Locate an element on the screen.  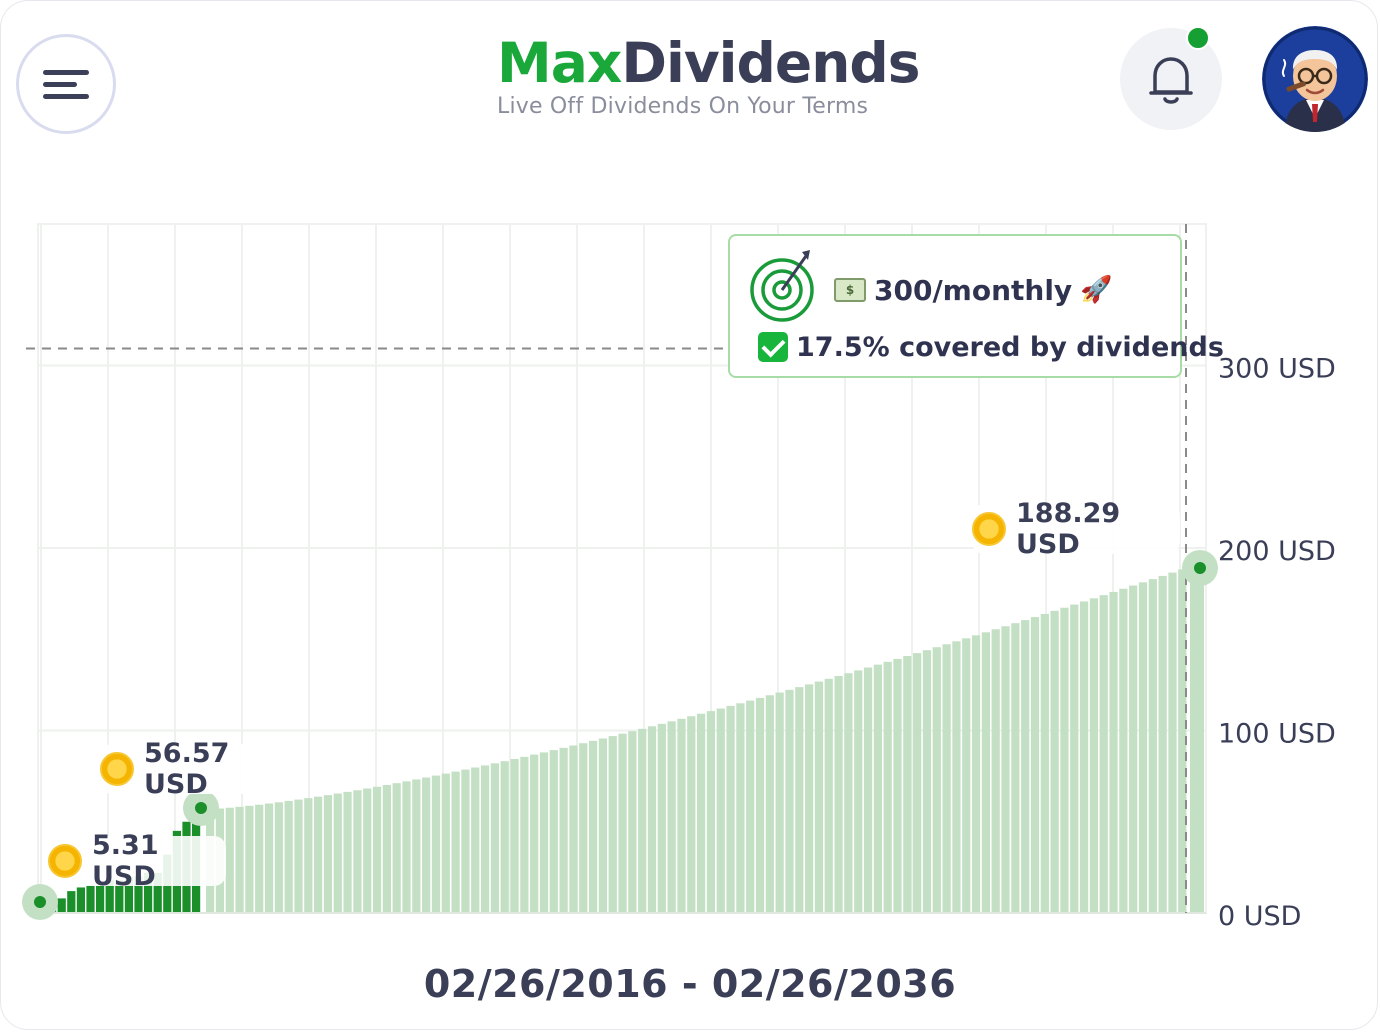
logo-dividends: Dividends is located at coordinates (770, 63).